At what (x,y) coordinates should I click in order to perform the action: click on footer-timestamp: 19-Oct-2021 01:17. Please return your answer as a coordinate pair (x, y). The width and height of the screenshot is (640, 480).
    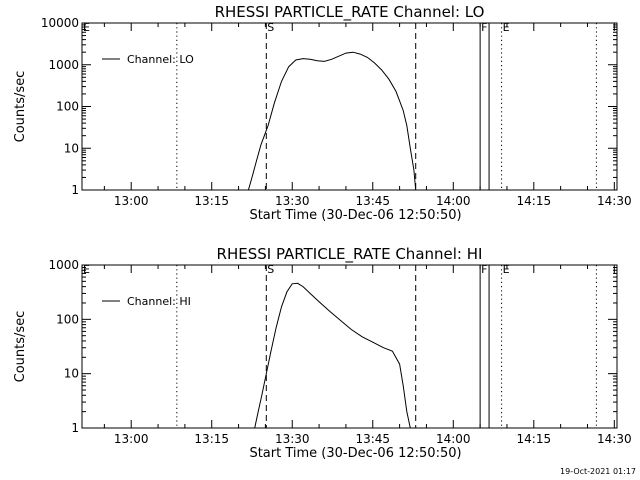
    Looking at the image, I should click on (598, 471).